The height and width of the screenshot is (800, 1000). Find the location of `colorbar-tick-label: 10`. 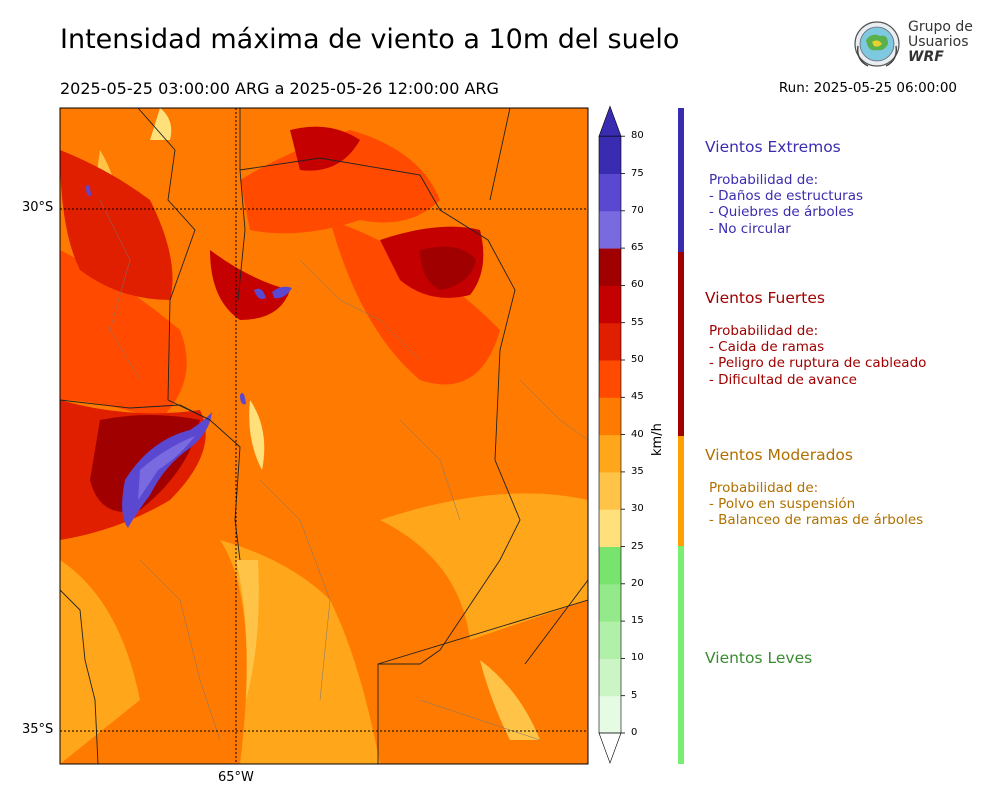

colorbar-tick-label: 10 is located at coordinates (637, 658).